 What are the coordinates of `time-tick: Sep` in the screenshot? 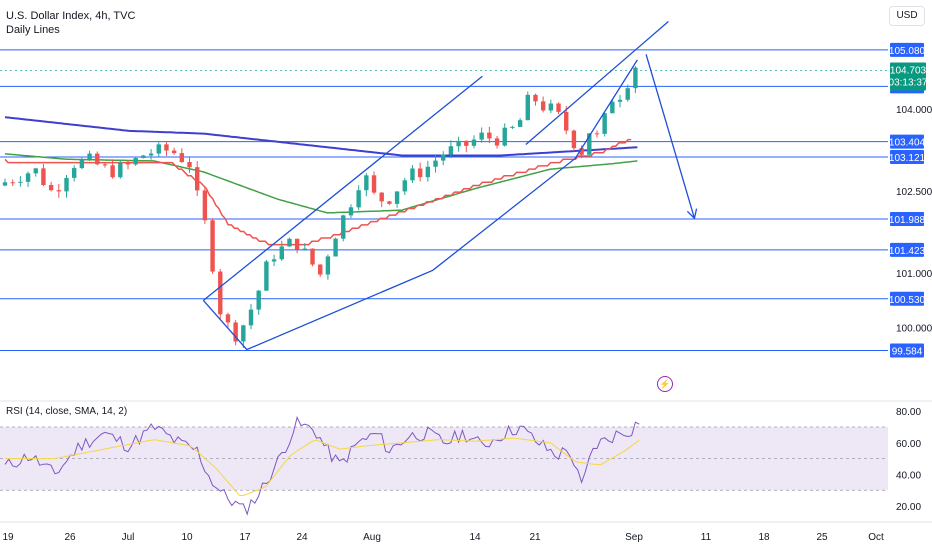 It's located at (634, 537).